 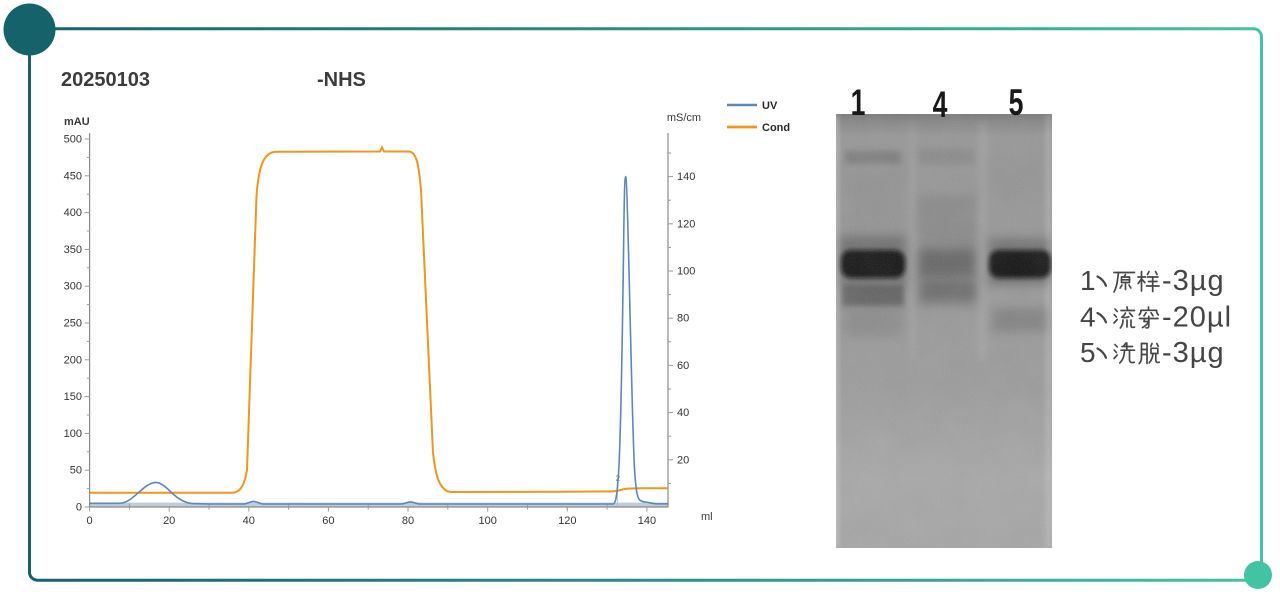 What do you see at coordinates (73, 360) in the screenshot?
I see `svg-text: 200` at bounding box center [73, 360].